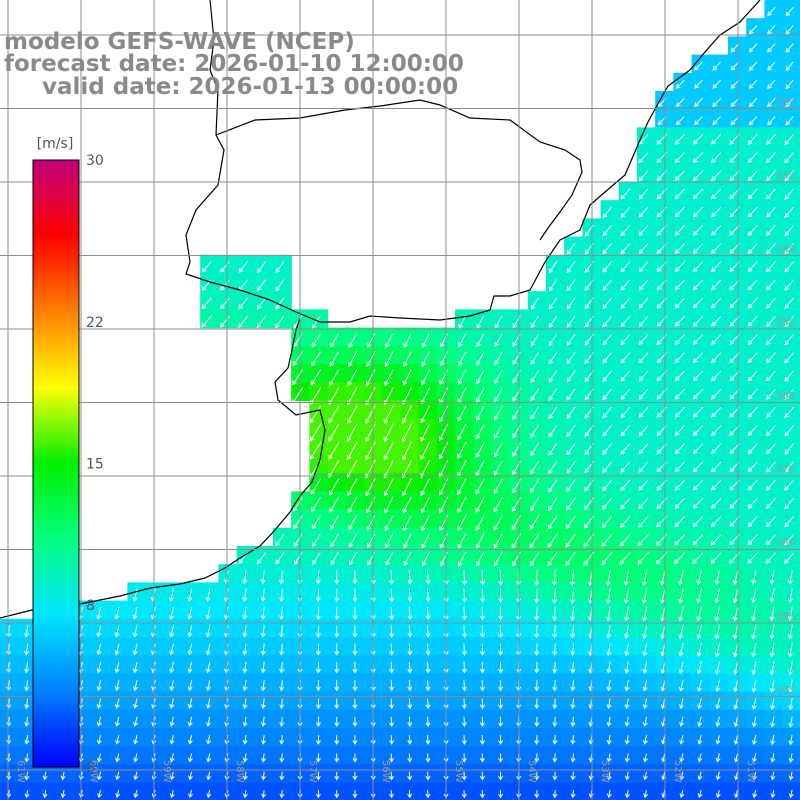 This screenshot has height=800, width=800. I want to click on lat-label: 34S, so click(785, 249).